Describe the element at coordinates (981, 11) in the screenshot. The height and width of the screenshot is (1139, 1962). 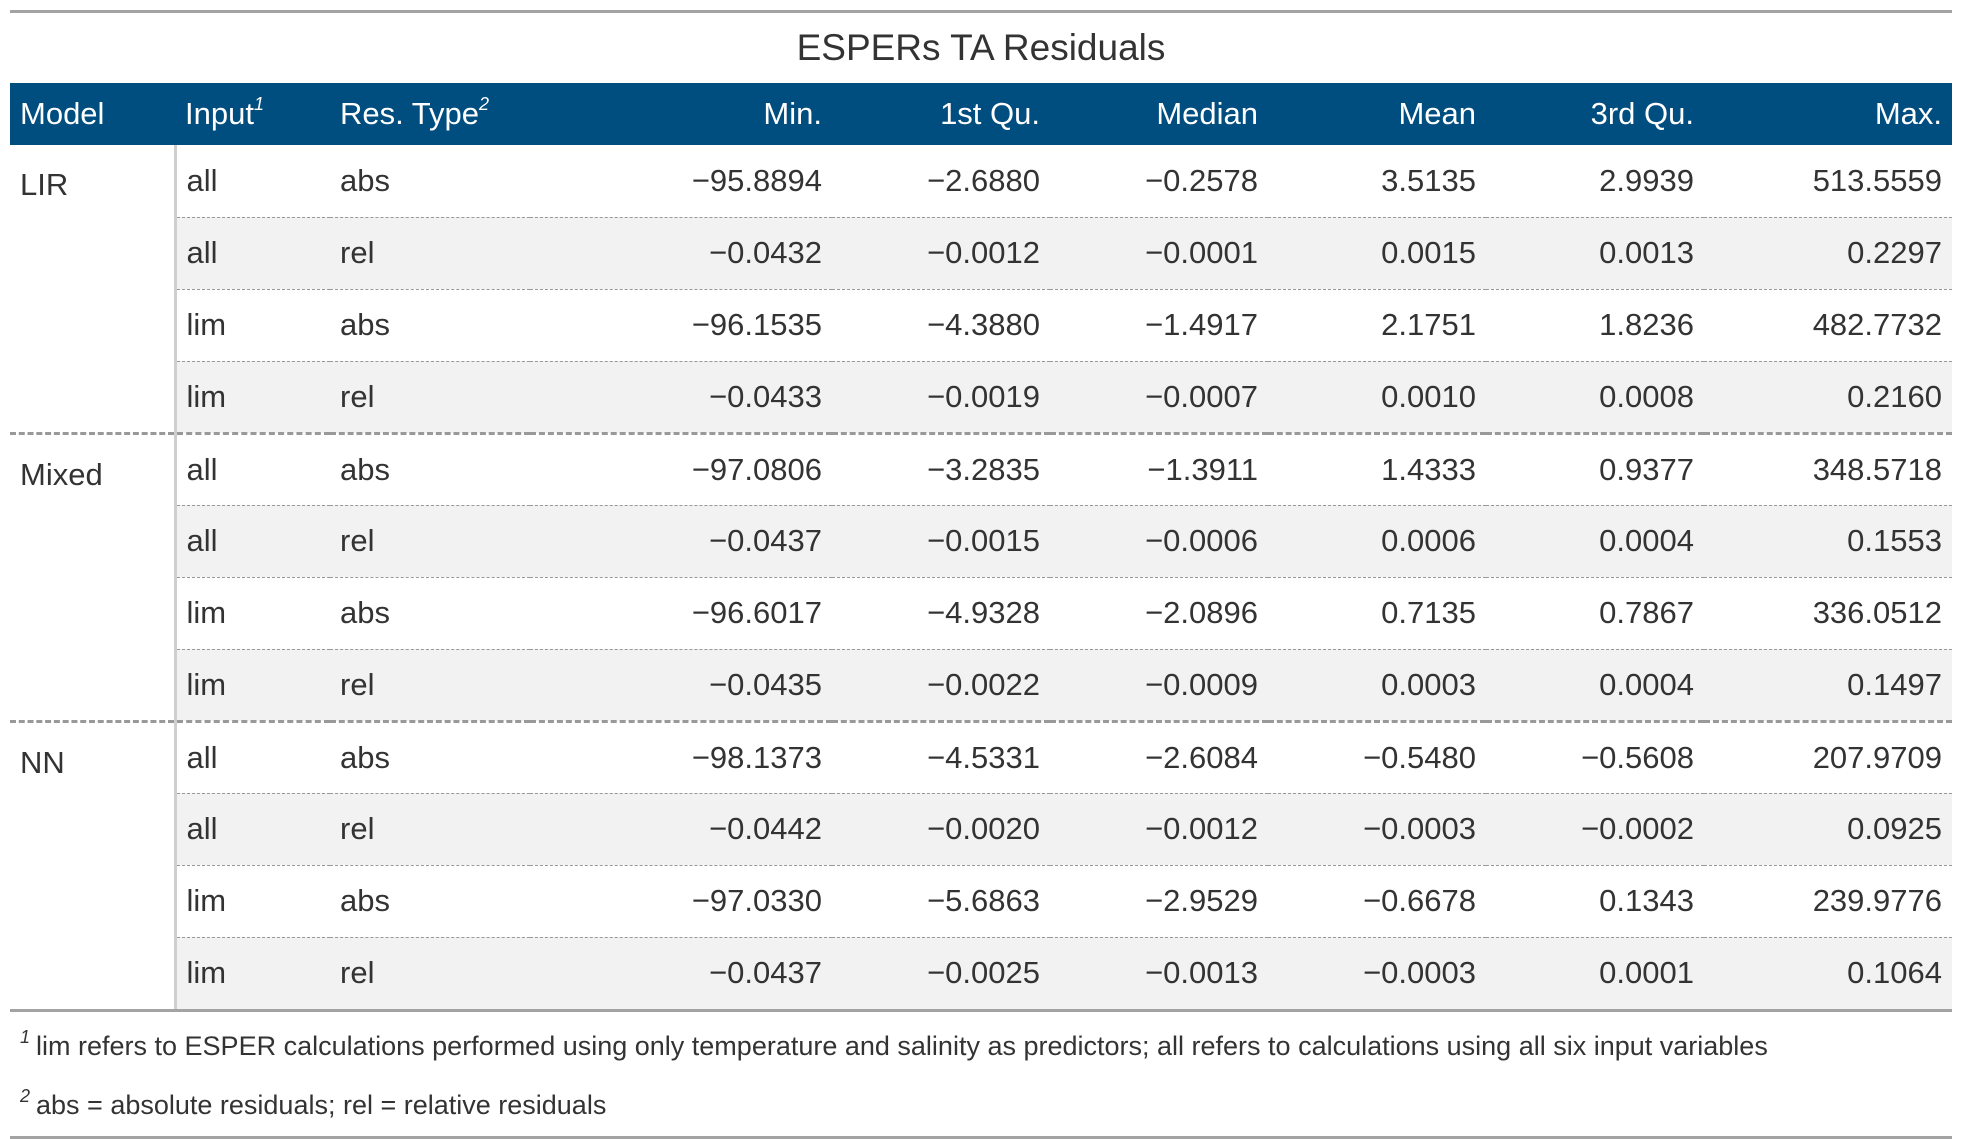
I see `top-rule` at that location.